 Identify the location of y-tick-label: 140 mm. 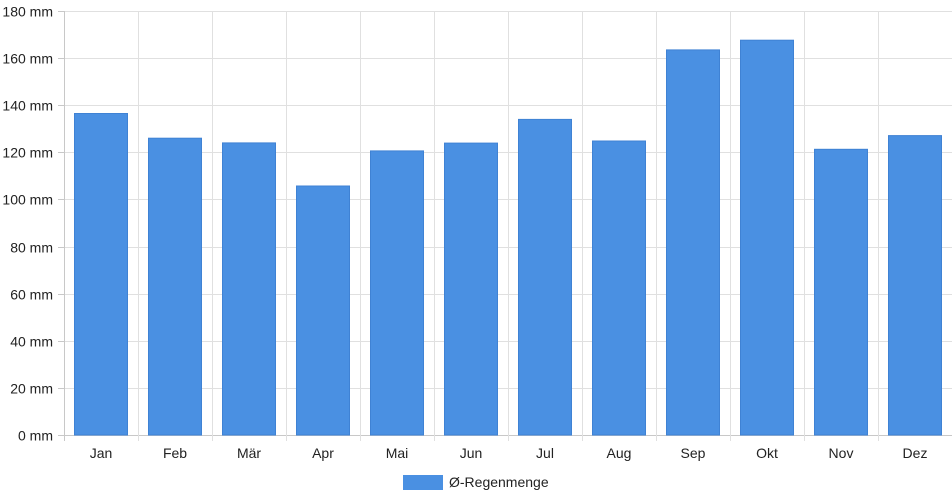
(27, 106).